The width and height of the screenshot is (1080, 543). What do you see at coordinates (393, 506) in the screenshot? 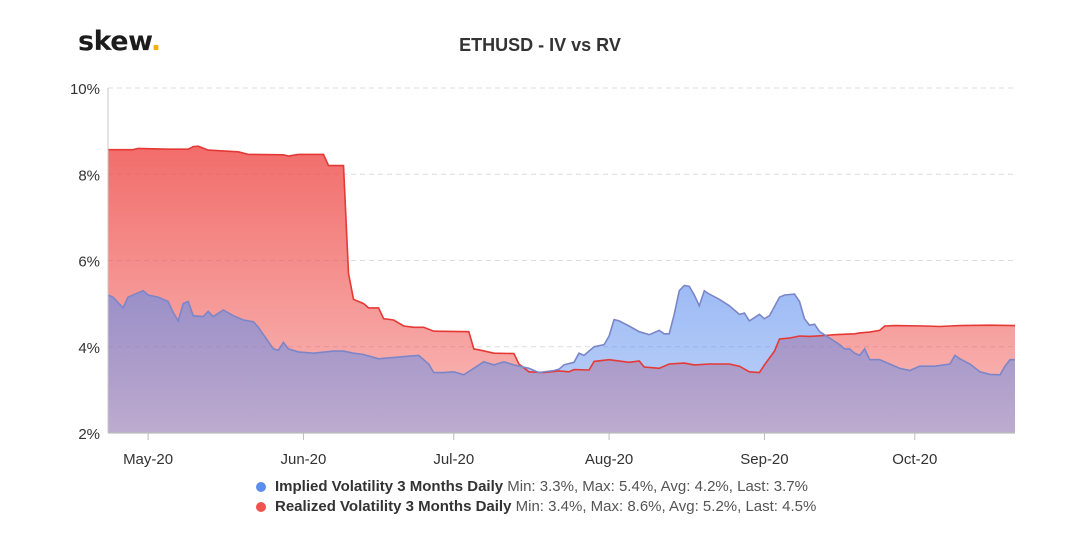
I see `legend-label-realized: Realized Volatility 3 Months Daily` at bounding box center [393, 506].